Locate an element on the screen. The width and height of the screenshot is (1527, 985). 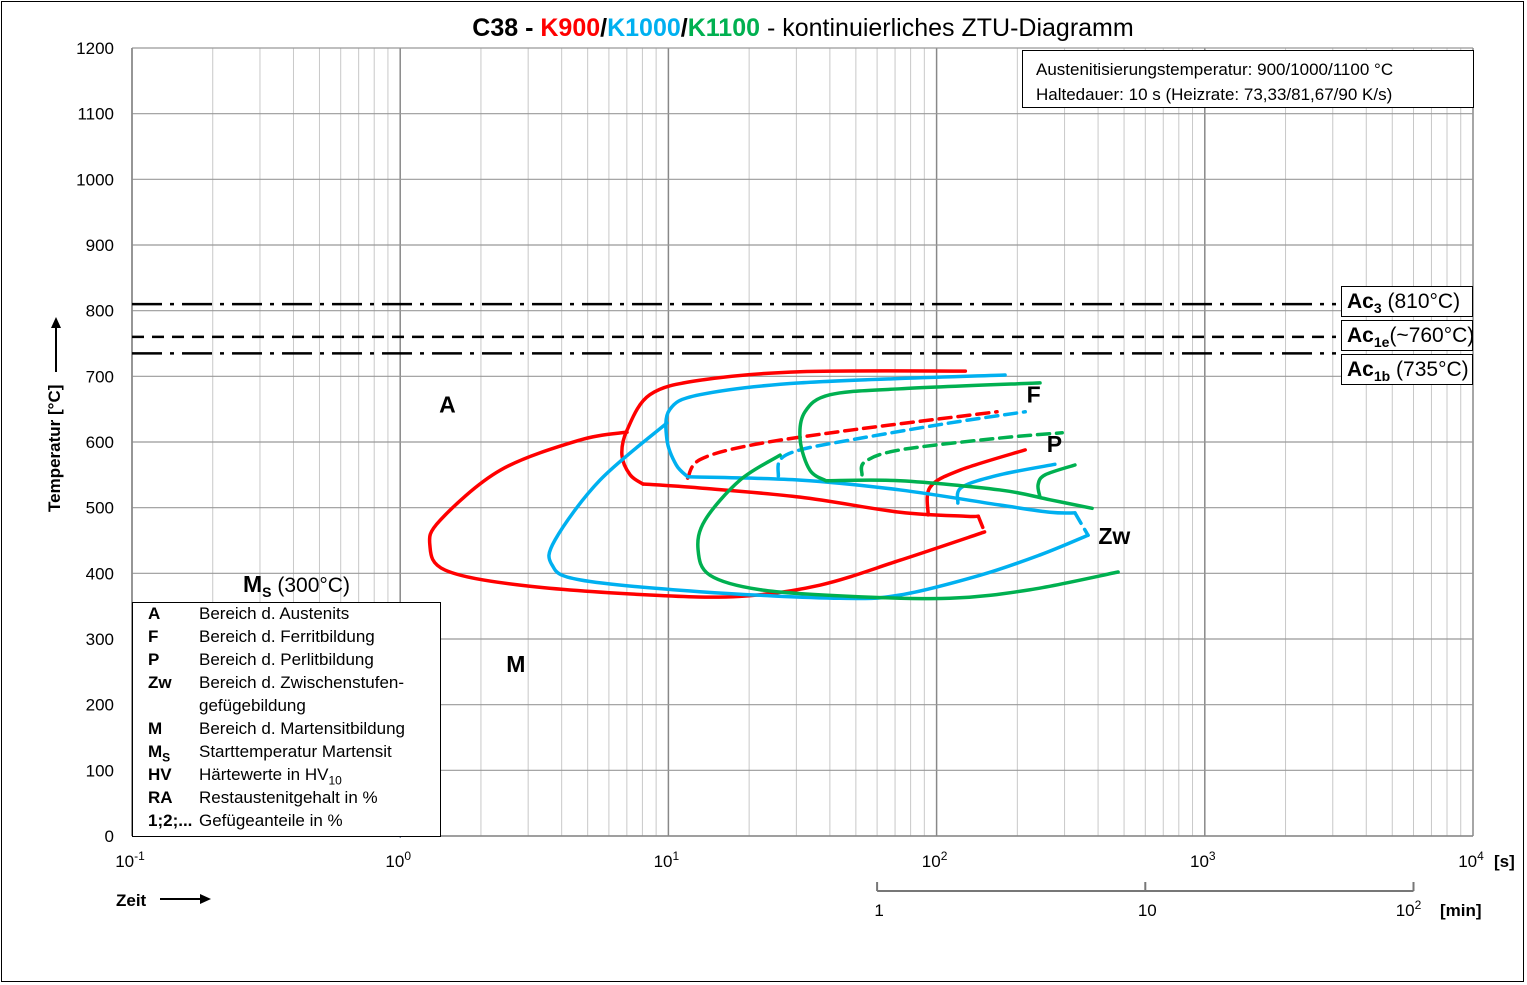
y-tick-label: 800 is located at coordinates (100, 311).